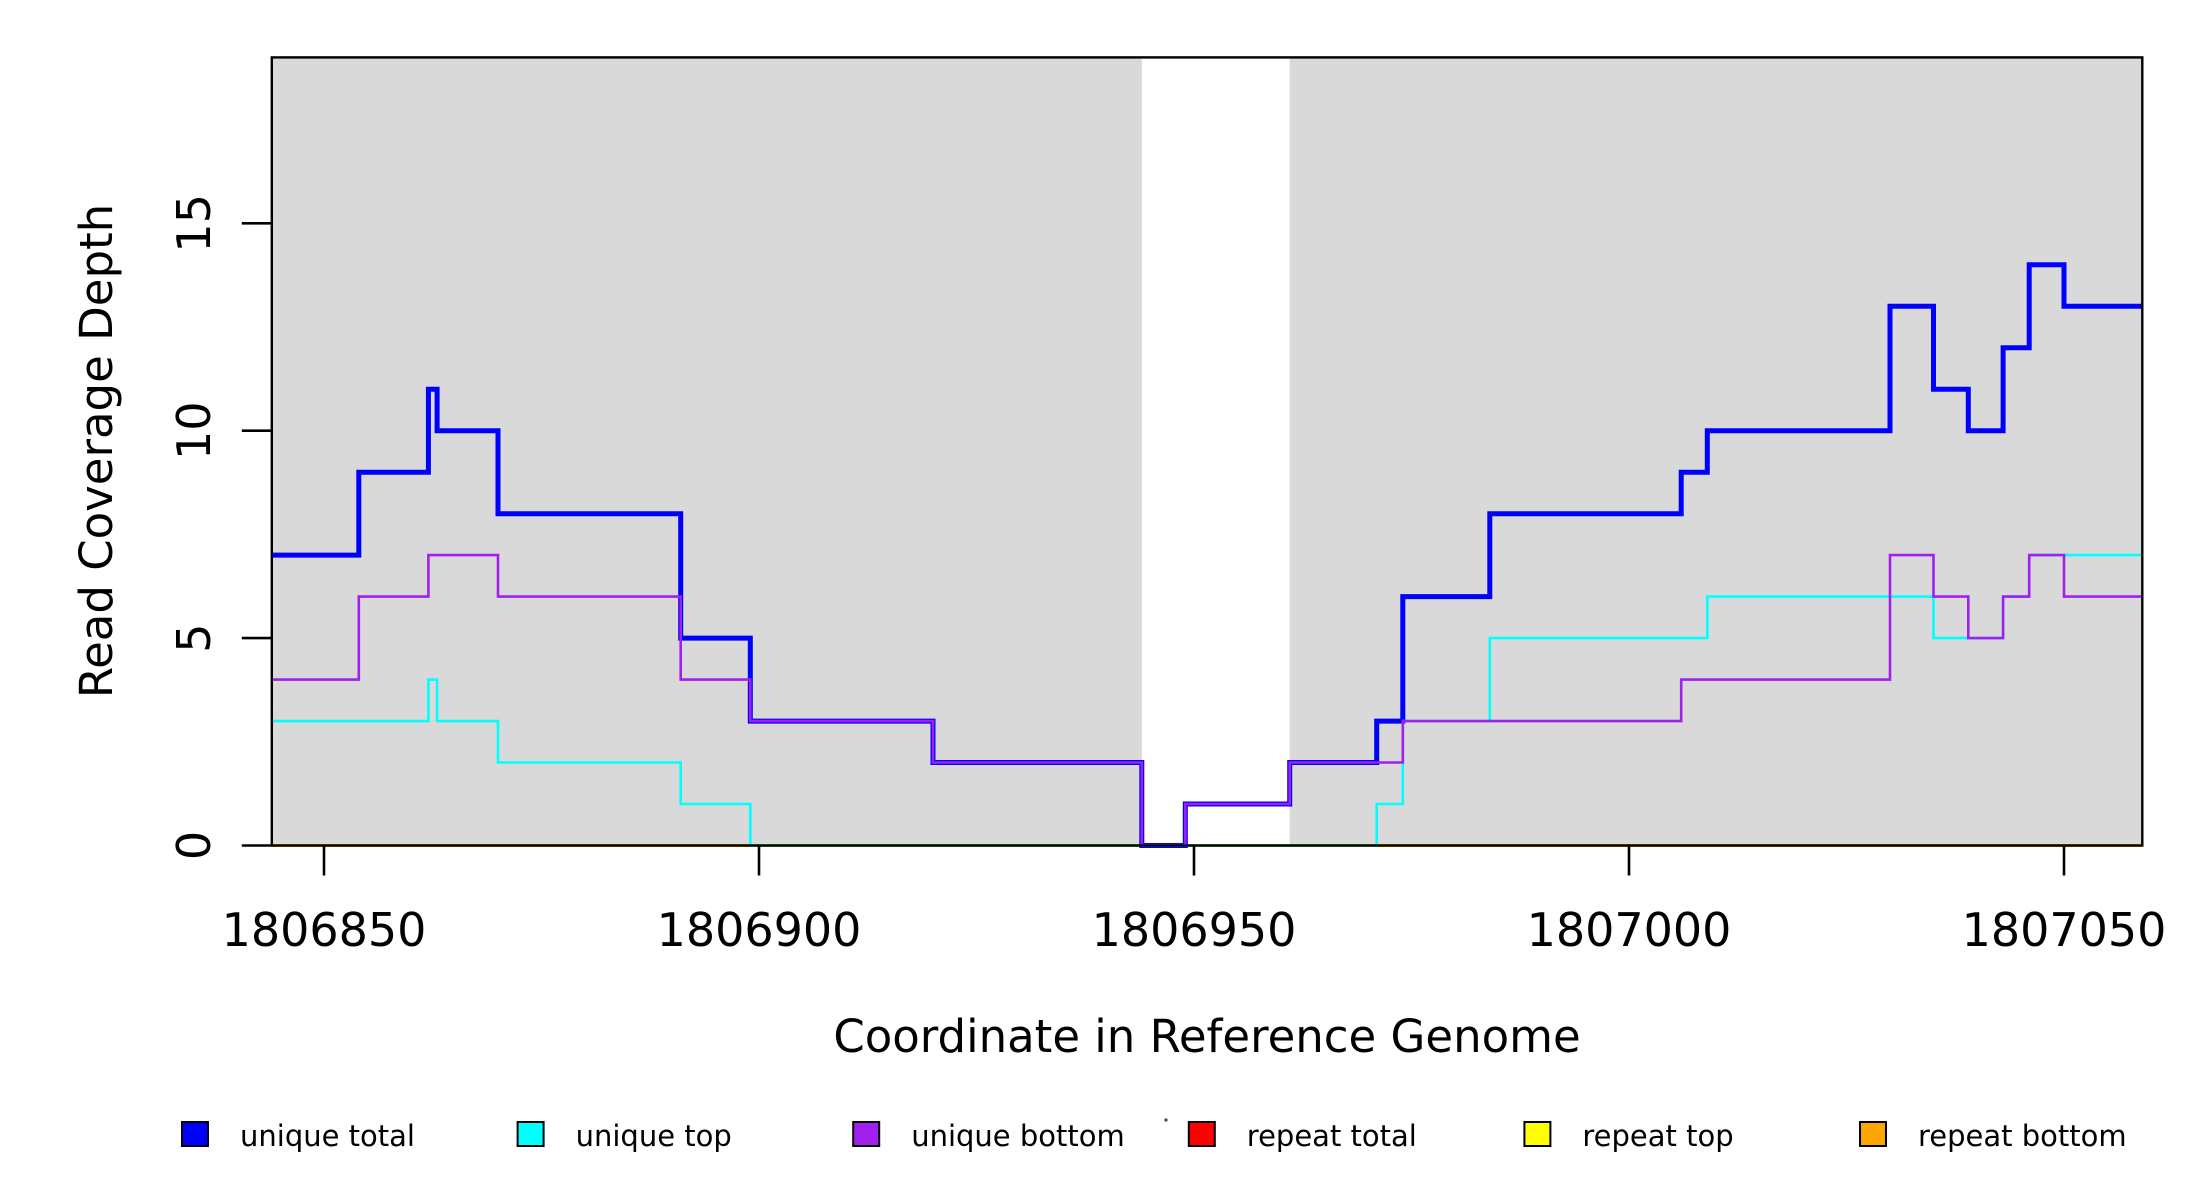  What do you see at coordinates (1018, 1136) in the screenshot?
I see `legend-label-unique-bottom: unique bottom` at bounding box center [1018, 1136].